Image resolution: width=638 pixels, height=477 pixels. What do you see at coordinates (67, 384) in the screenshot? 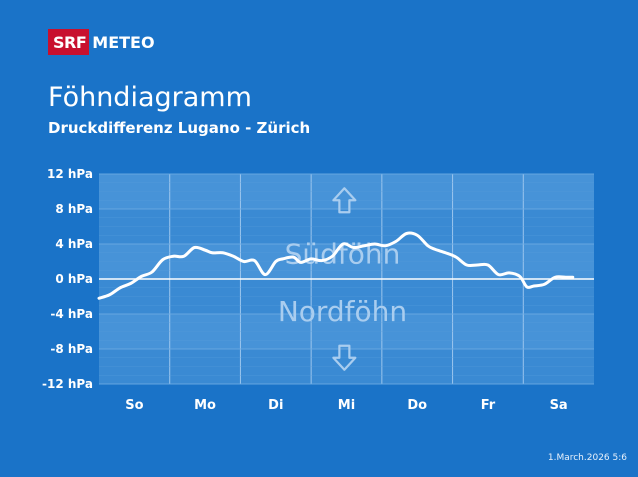
I see `y-tick-label: -12 hPa` at bounding box center [67, 384].